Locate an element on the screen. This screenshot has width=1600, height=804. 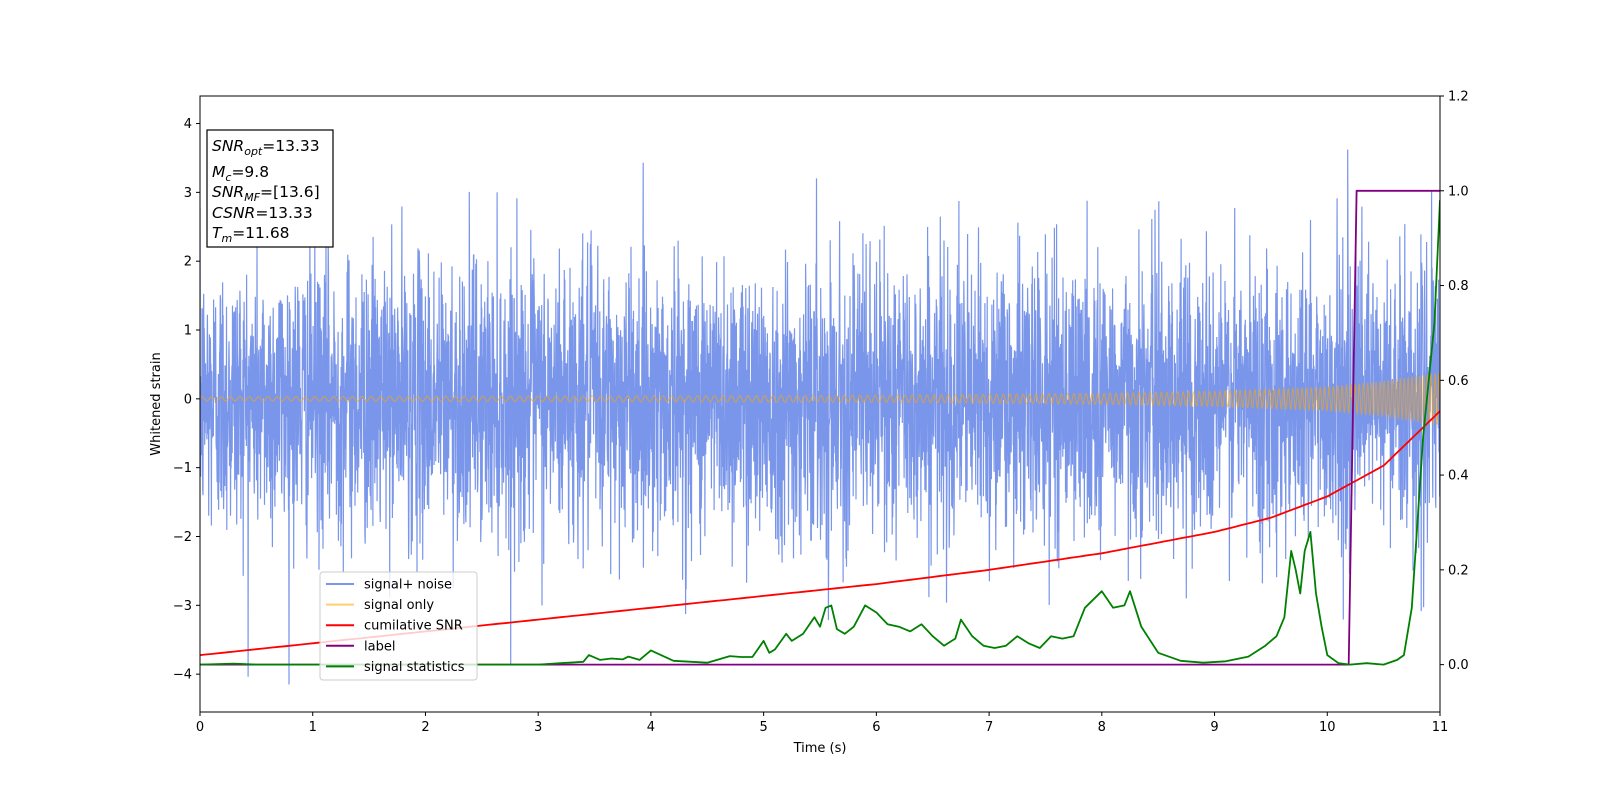
legend-entry: cumilative SNR is located at coordinates (413, 626).